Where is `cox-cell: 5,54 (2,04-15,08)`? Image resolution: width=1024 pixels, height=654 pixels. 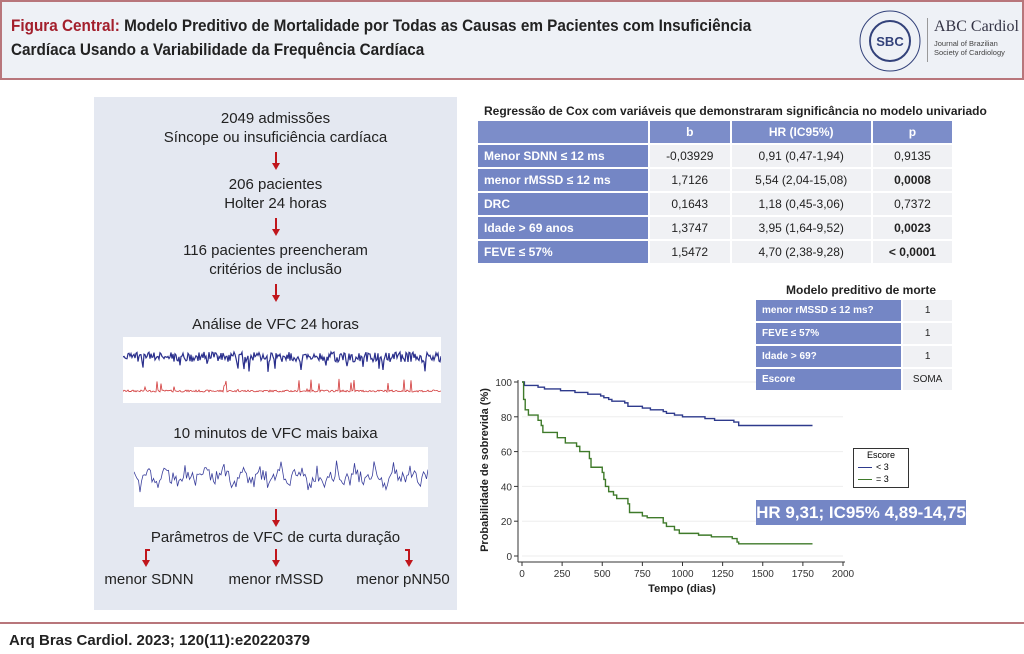 cox-cell: 5,54 (2,04-15,08) is located at coordinates (801, 180).